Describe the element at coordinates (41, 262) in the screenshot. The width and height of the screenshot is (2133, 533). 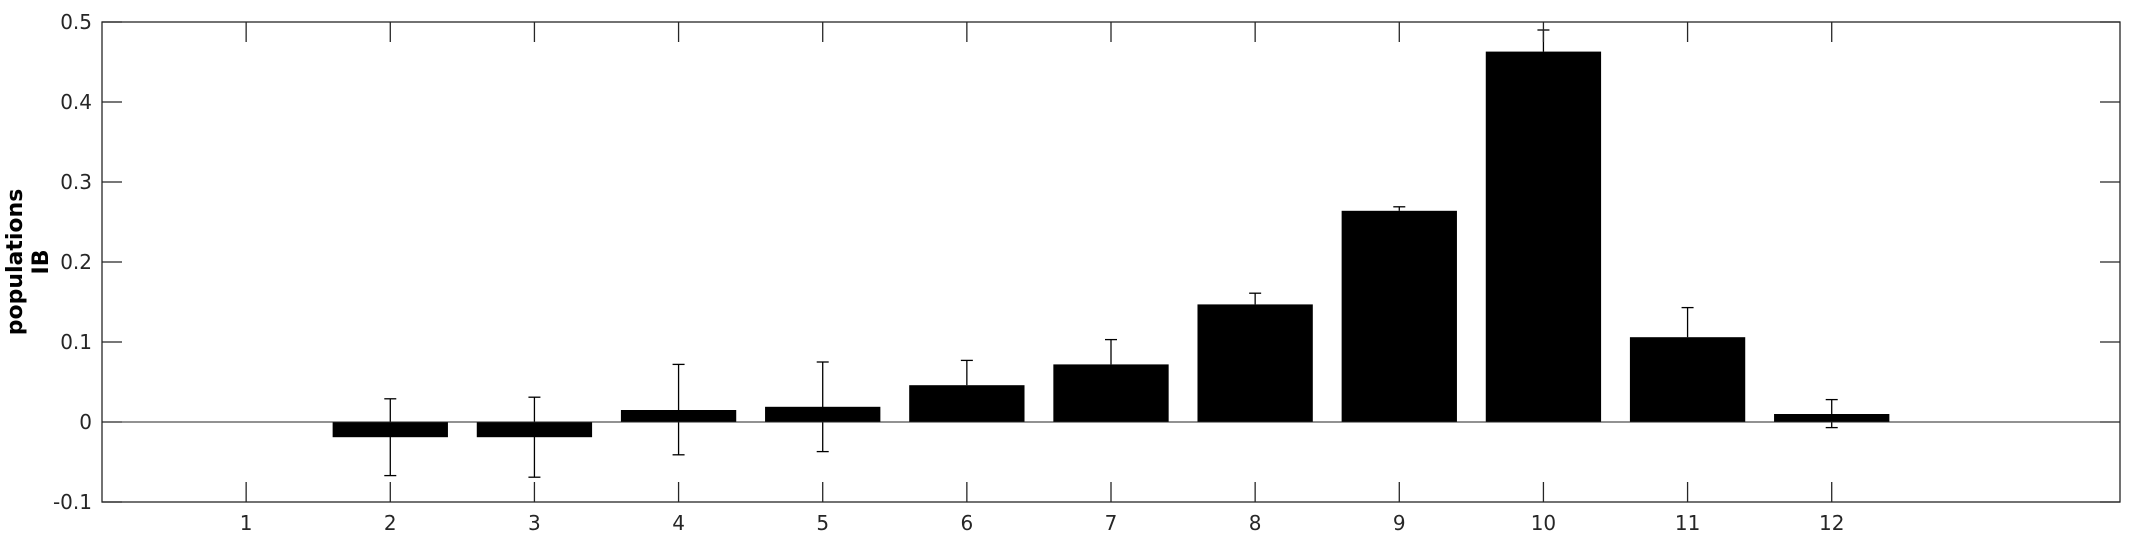
I see `y-axis-label-line-2: IB` at that location.